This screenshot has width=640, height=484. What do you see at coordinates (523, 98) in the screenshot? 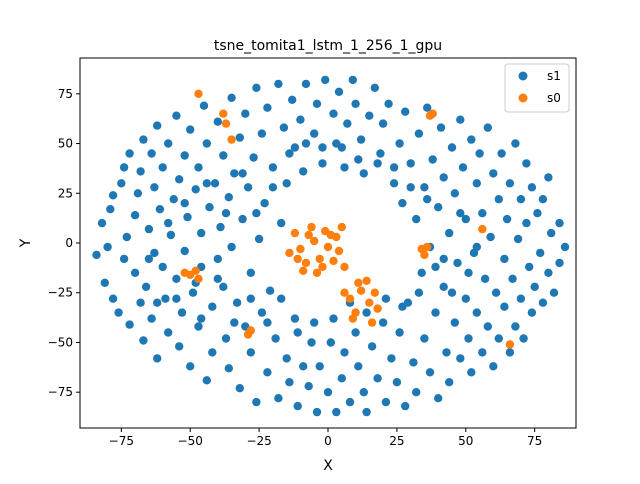
I see `legend-marker-s0` at bounding box center [523, 98].